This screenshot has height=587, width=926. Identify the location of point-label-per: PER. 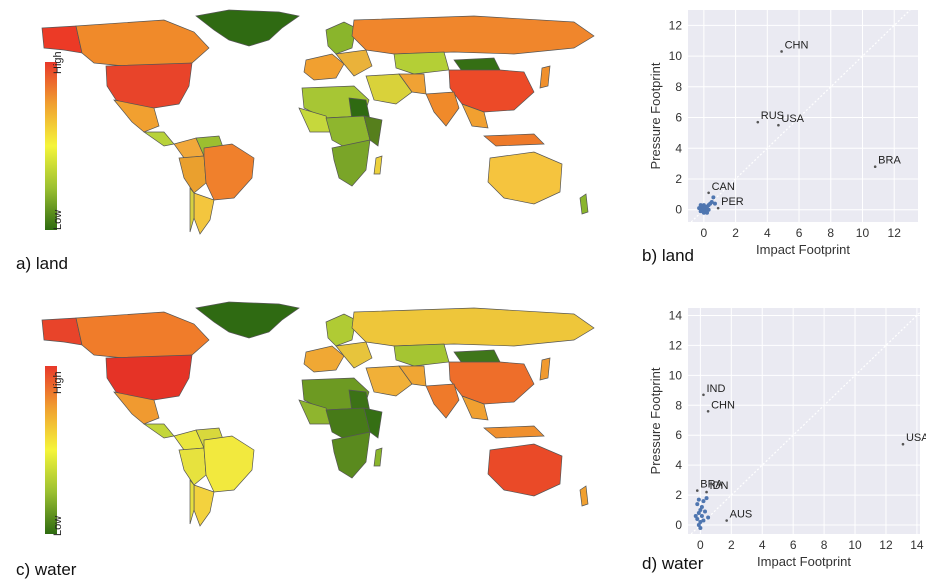
(732, 202).